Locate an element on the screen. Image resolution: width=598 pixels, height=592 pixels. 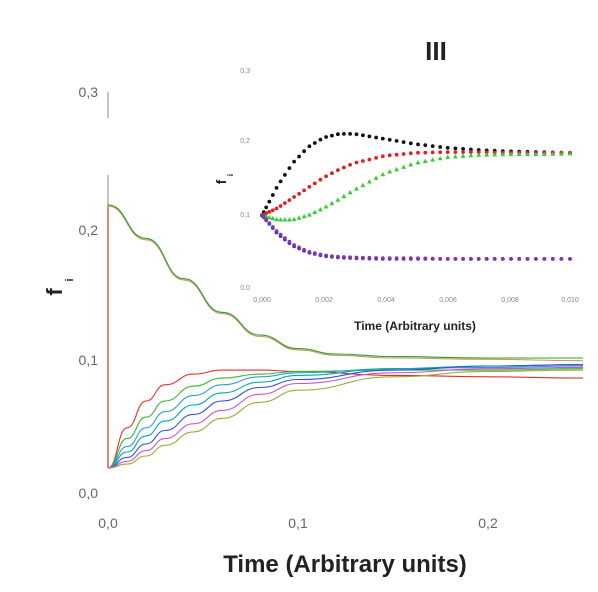
inset-x-tick-label: 0,010 is located at coordinates (570, 300).